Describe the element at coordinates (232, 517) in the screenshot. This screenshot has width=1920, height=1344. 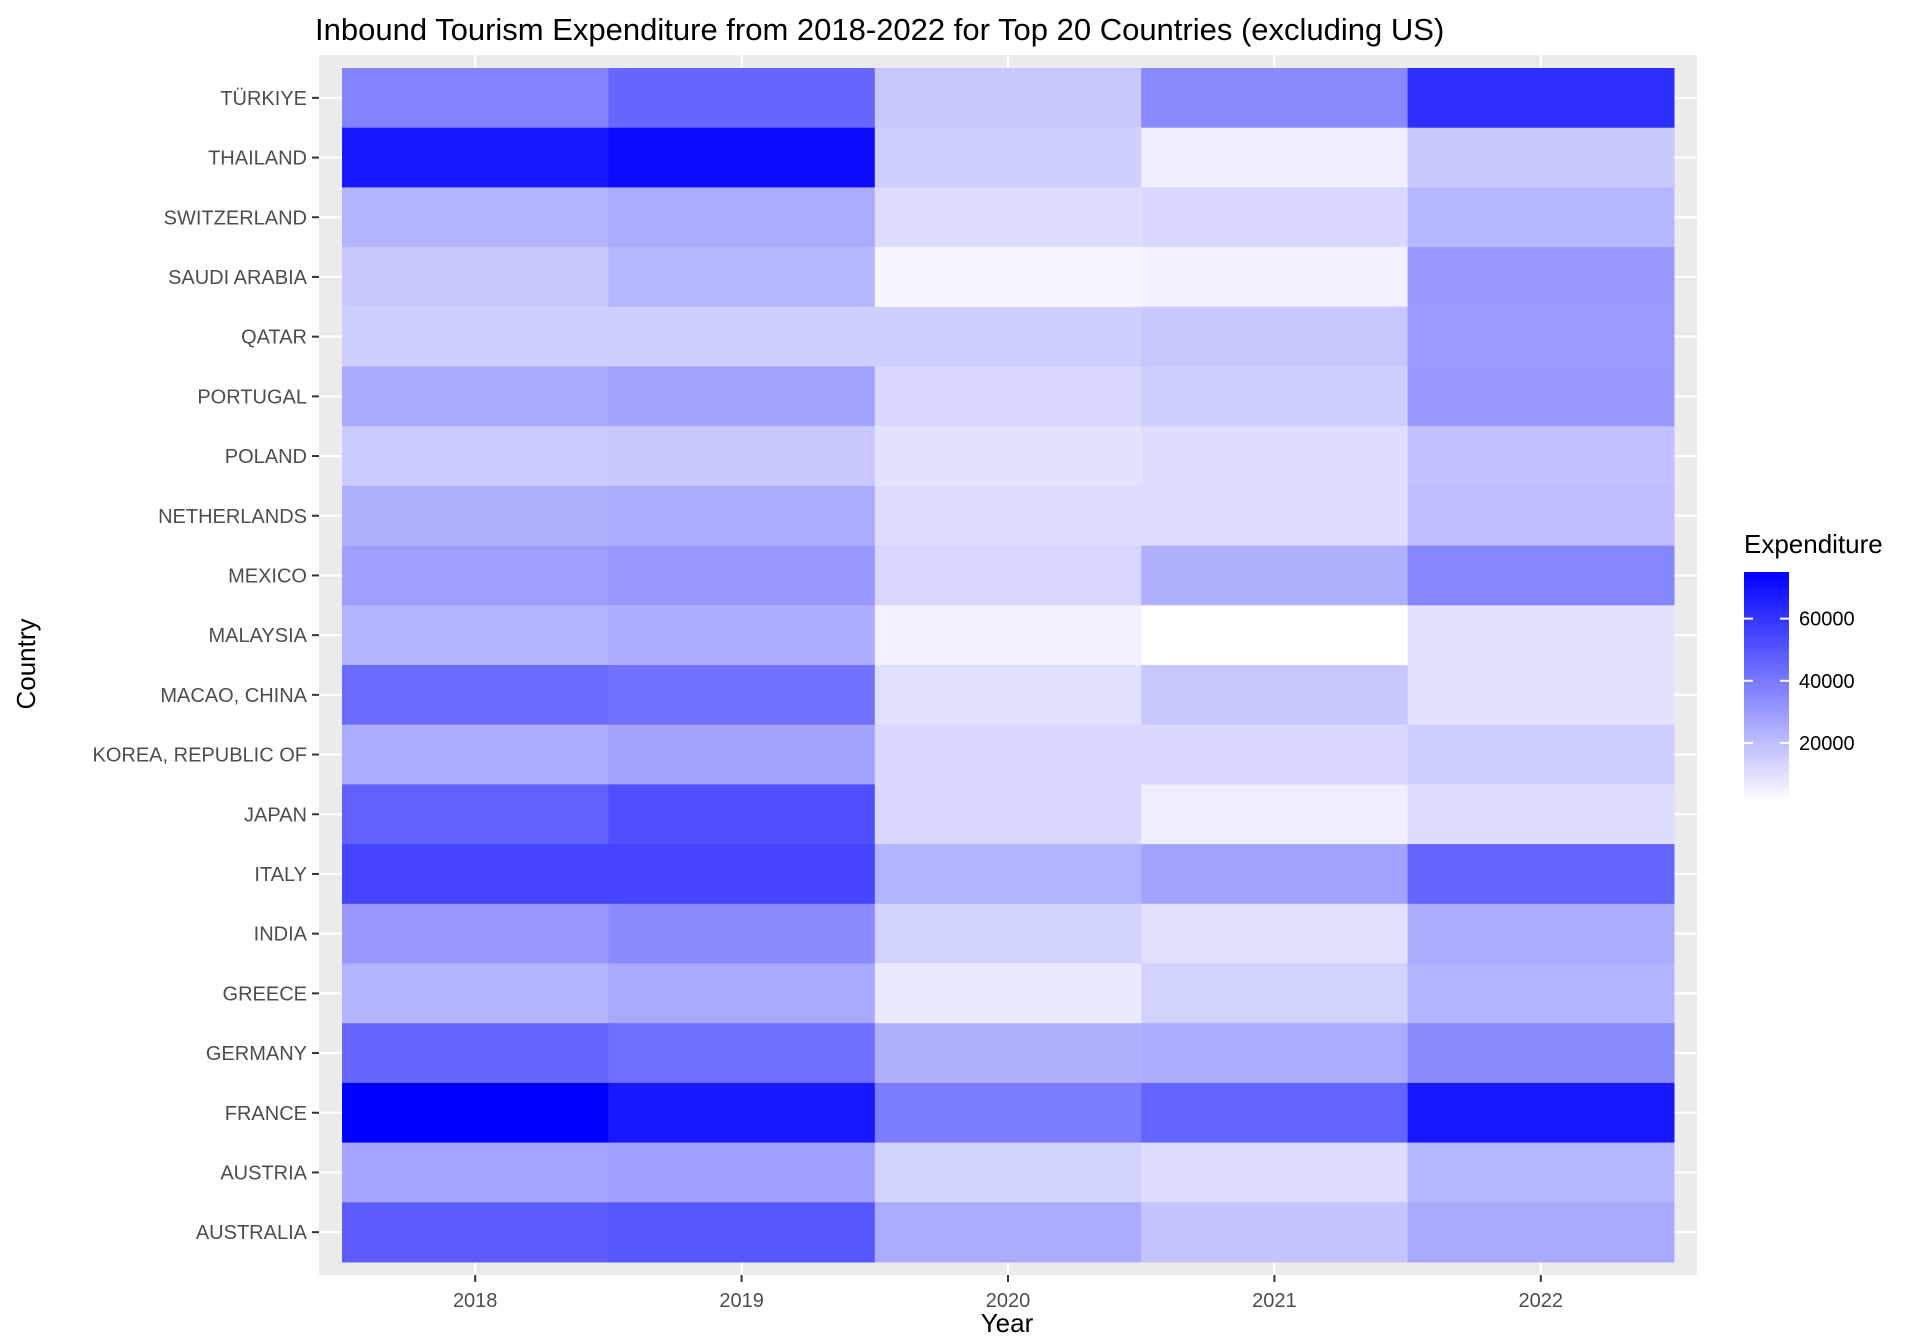
I see `y-tick-label: NETHERLANDS` at that location.